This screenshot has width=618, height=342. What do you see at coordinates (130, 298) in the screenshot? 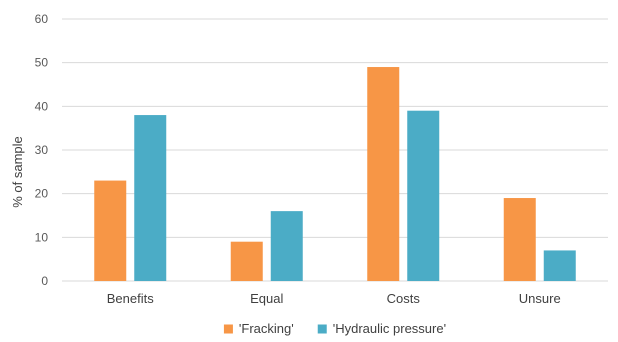
I see `x-category-label: Benefits` at bounding box center [130, 298].